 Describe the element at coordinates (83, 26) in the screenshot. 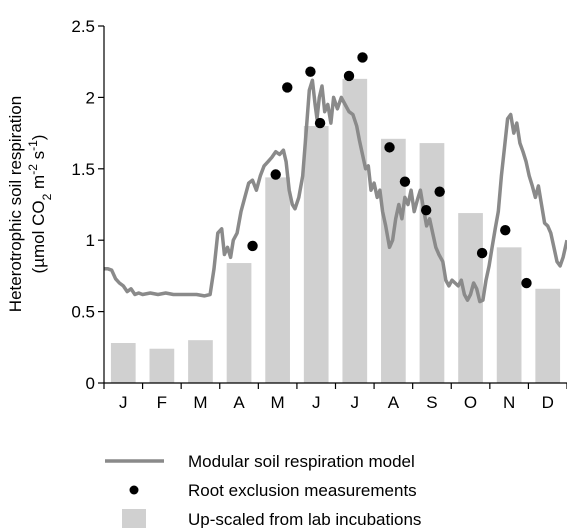

I see `y-tick-label-5: 2.5` at that location.